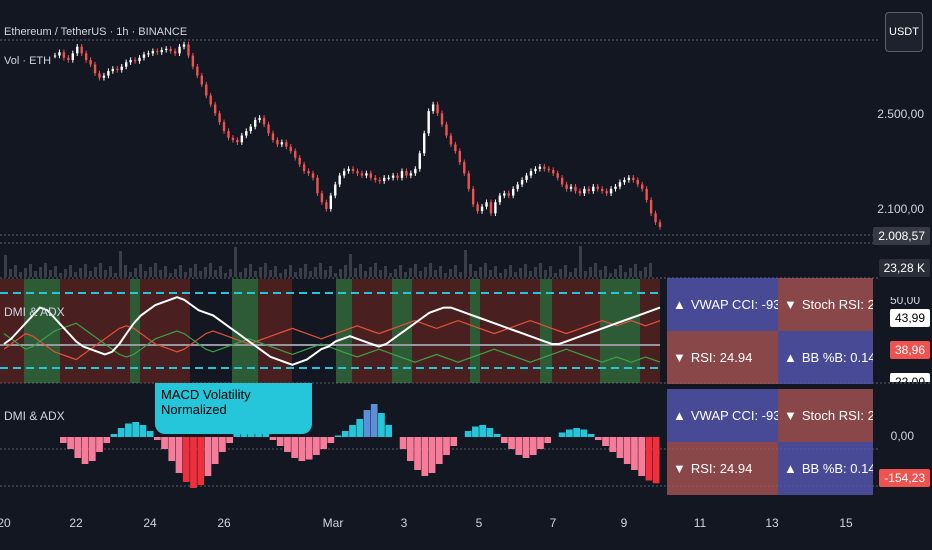 The height and width of the screenshot is (550, 932). I want to click on currency-button: USDT, so click(904, 32).